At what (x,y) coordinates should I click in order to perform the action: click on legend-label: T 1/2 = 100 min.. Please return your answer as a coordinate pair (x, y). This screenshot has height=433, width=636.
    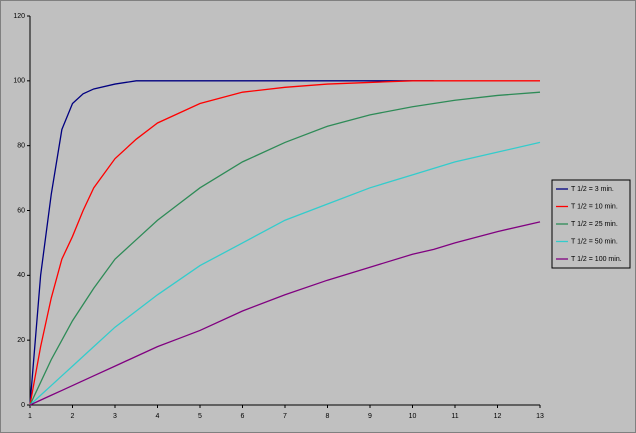
    Looking at the image, I should click on (596, 259).